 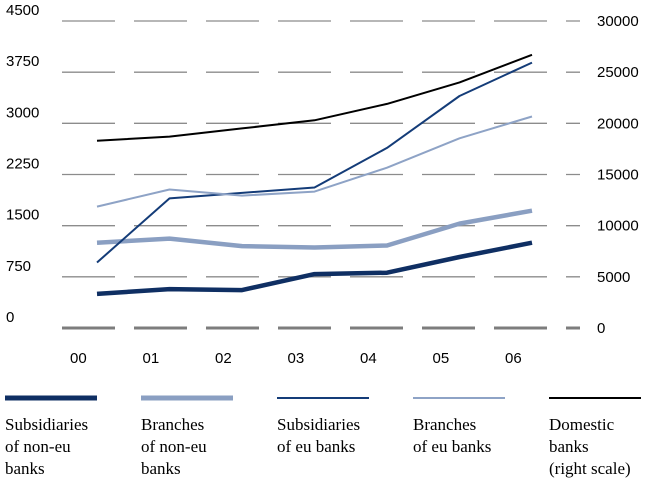 What do you see at coordinates (513, 358) in the screenshot?
I see `x-tick-label: 06` at bounding box center [513, 358].